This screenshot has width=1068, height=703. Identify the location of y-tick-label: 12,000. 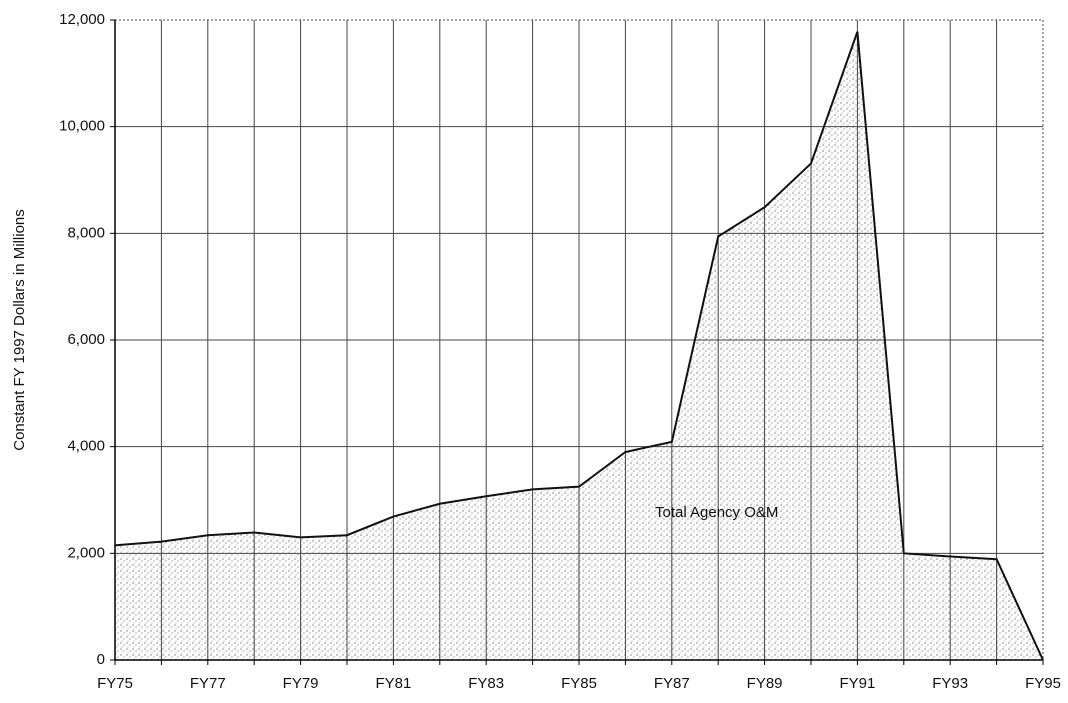
(82, 19).